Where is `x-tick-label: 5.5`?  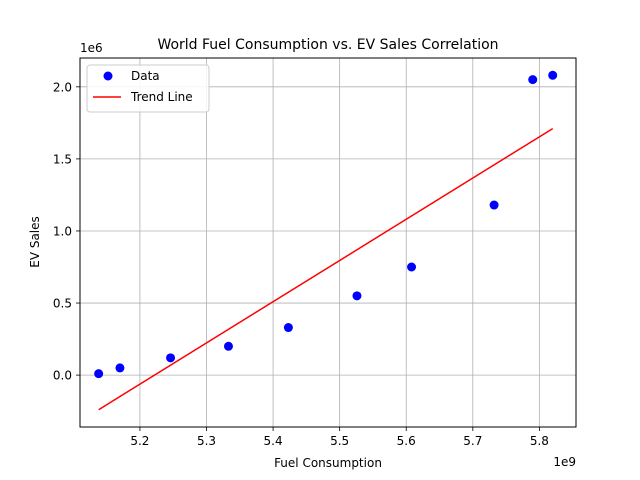
x-tick-label: 5.5 is located at coordinates (339, 441).